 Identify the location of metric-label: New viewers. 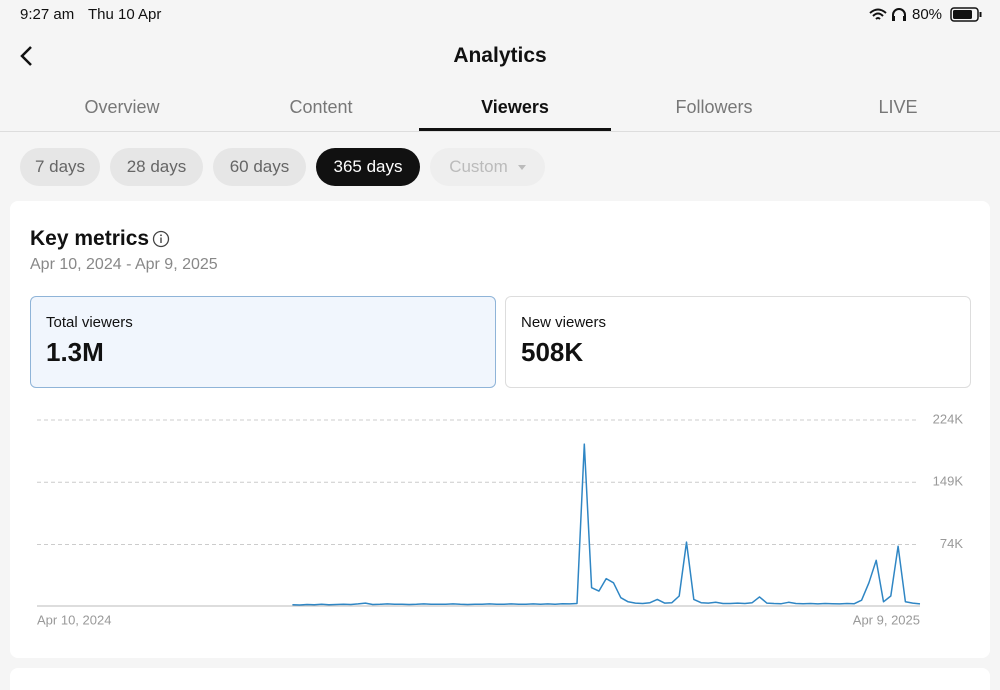
(564, 322).